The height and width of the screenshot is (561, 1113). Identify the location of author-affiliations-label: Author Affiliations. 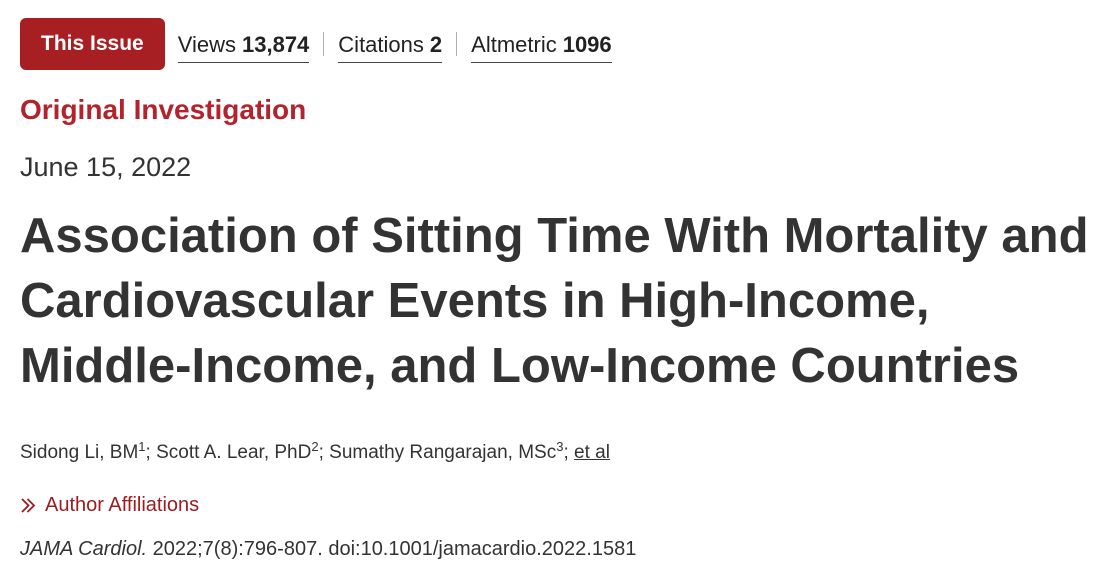
(122, 505).